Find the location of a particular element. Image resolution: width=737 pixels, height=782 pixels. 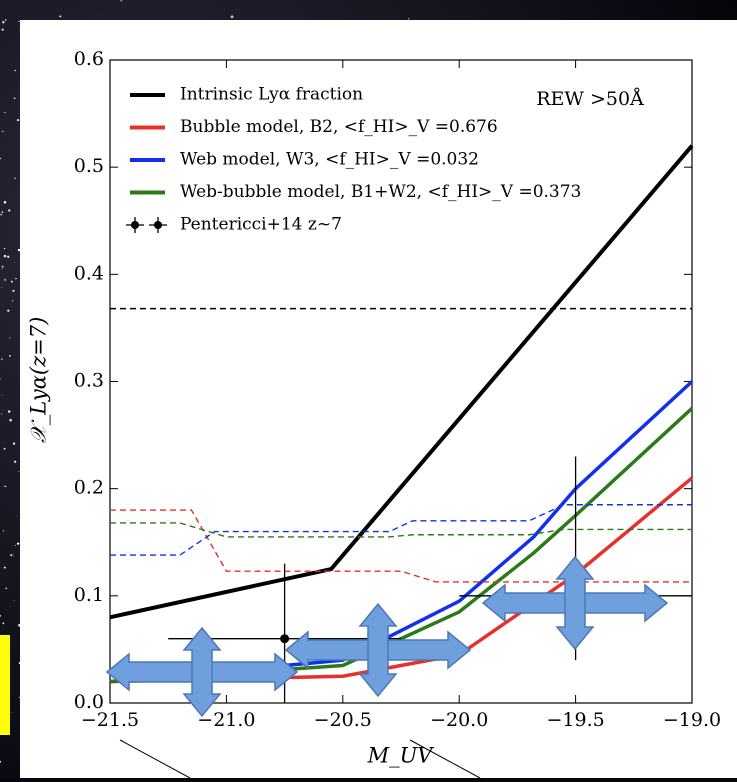

data-point is located at coordinates (285, 639).